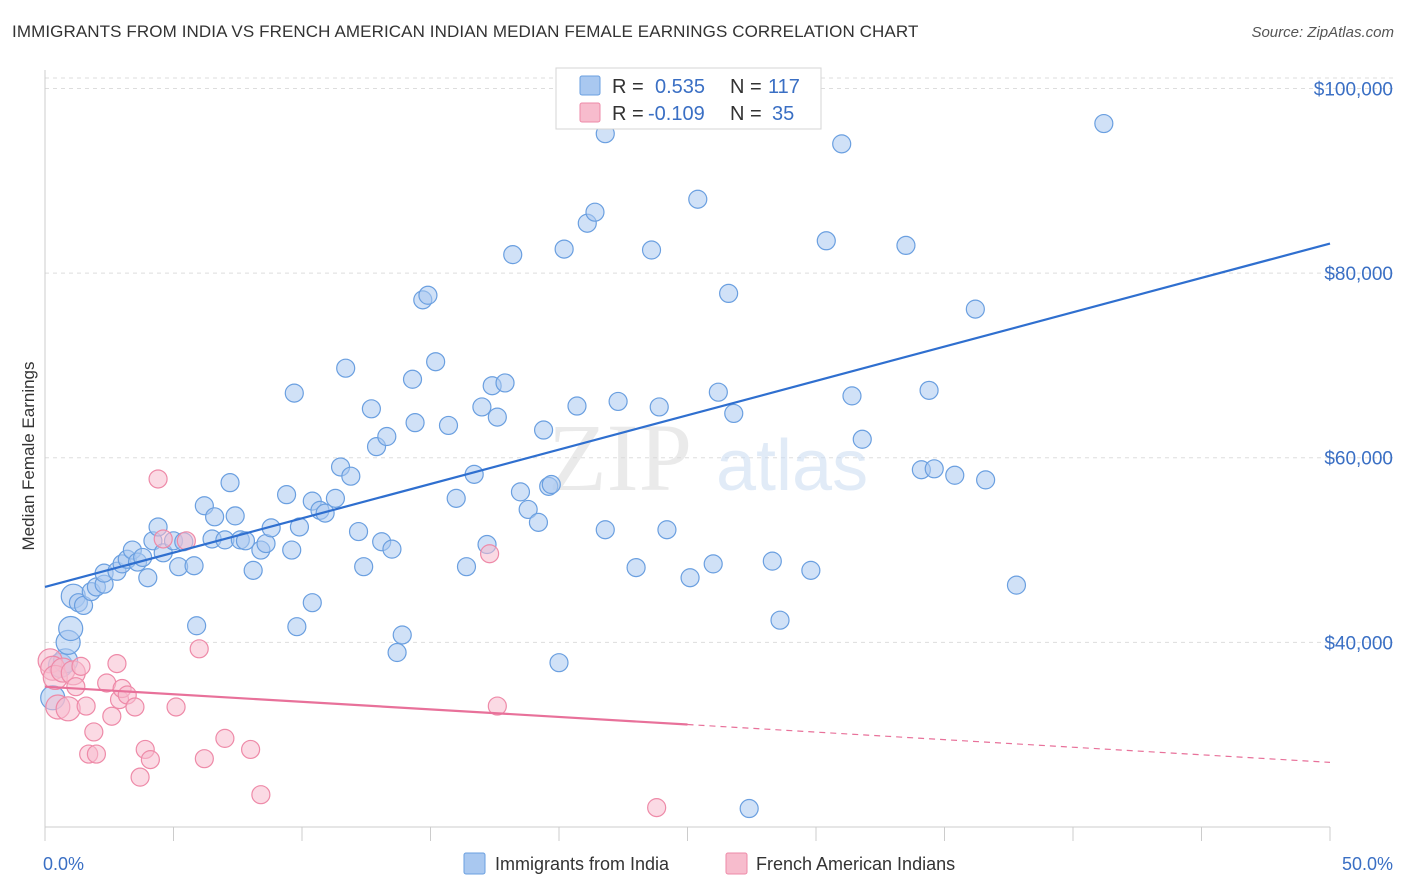 The image size is (1406, 892). I want to click on stats-legend-swatch-blue, so click(590, 85).